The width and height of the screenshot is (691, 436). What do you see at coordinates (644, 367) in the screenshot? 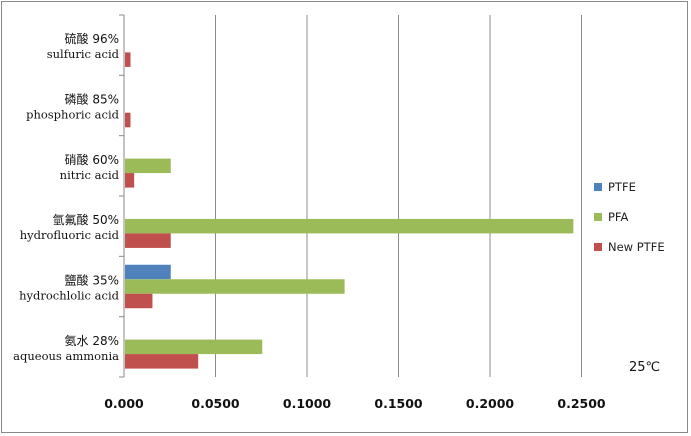
I see `temperature-annotation: 25℃` at bounding box center [644, 367].